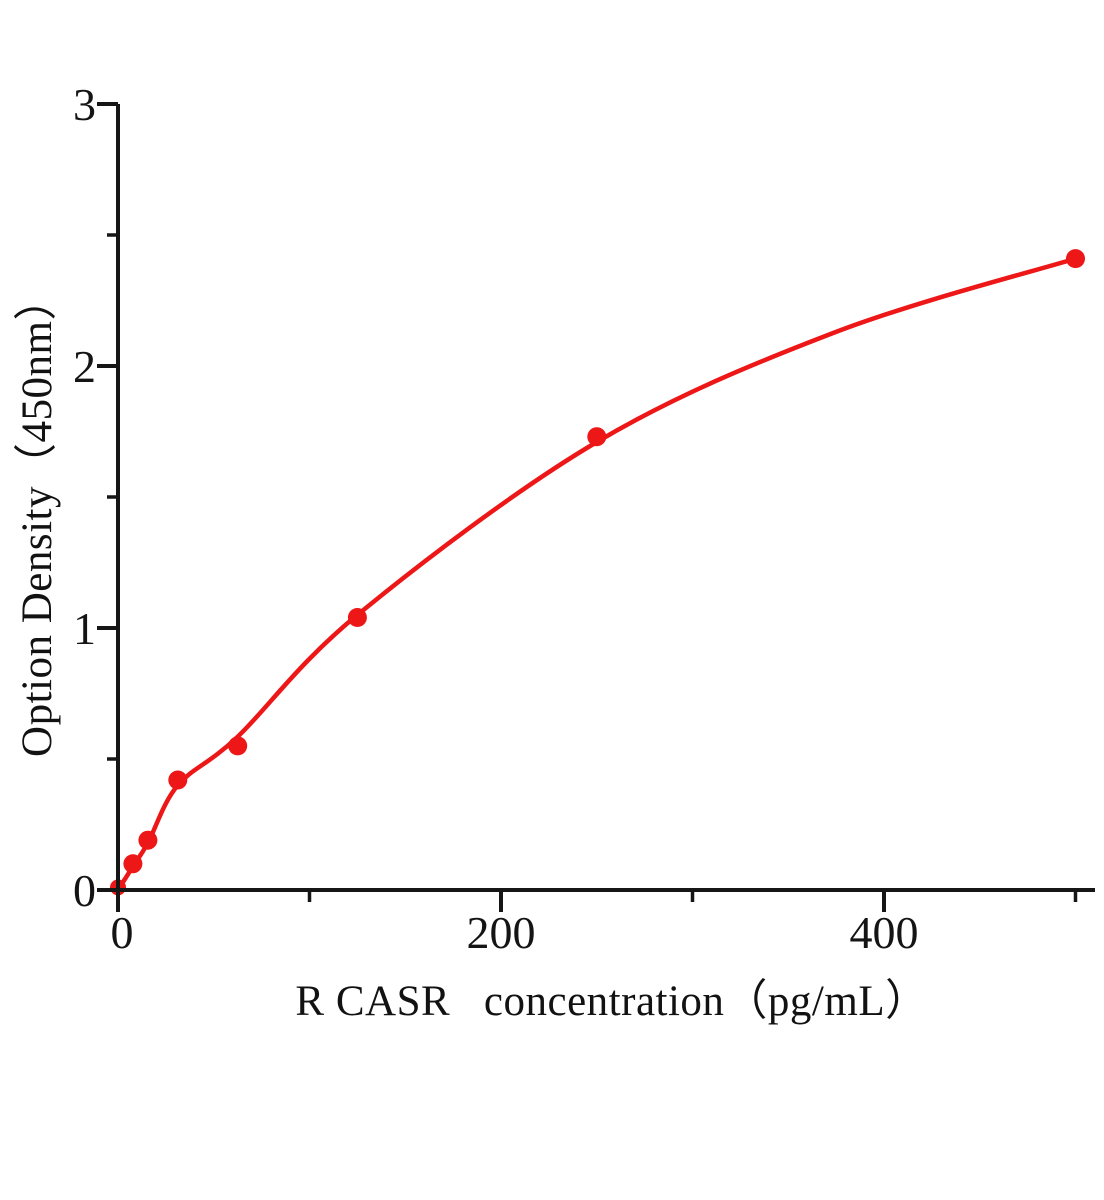  Describe the element at coordinates (84, 104) in the screenshot. I see `y-tick-label: 3` at that location.